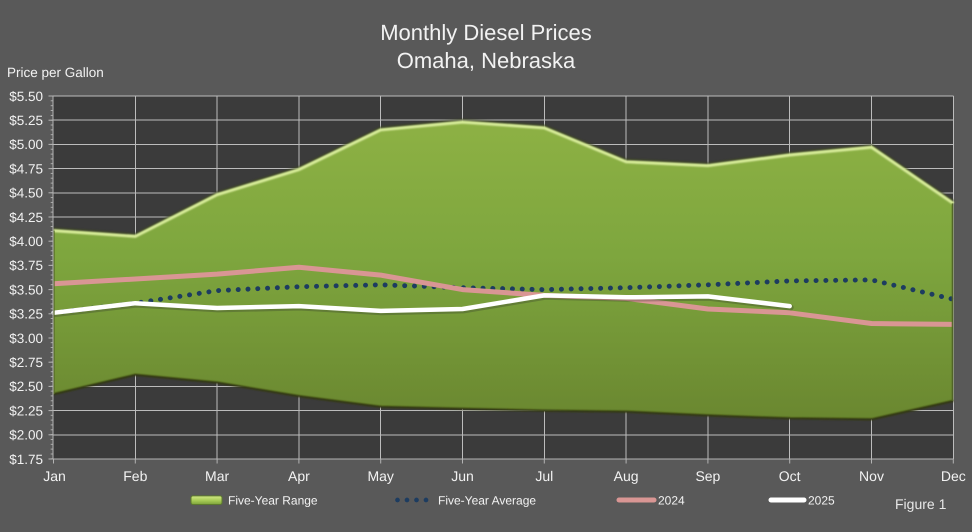 Image resolution: width=972 pixels, height=532 pixels. What do you see at coordinates (671, 501) in the screenshot?
I see `svg-text: 2024` at bounding box center [671, 501].